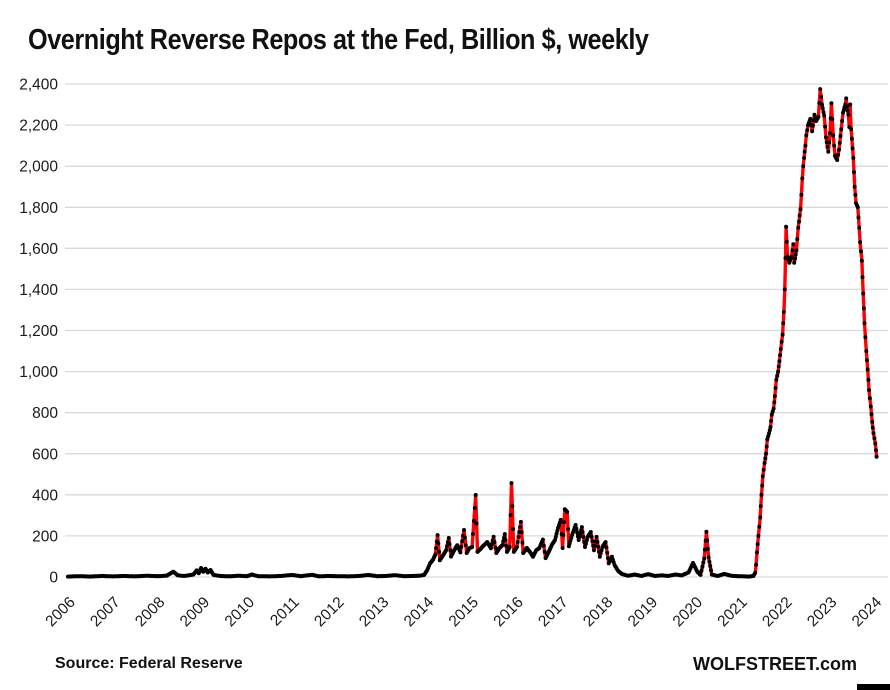 The image size is (890, 690). What do you see at coordinates (149, 663) in the screenshot?
I see `source-note: Source: Federal Reserve` at bounding box center [149, 663].